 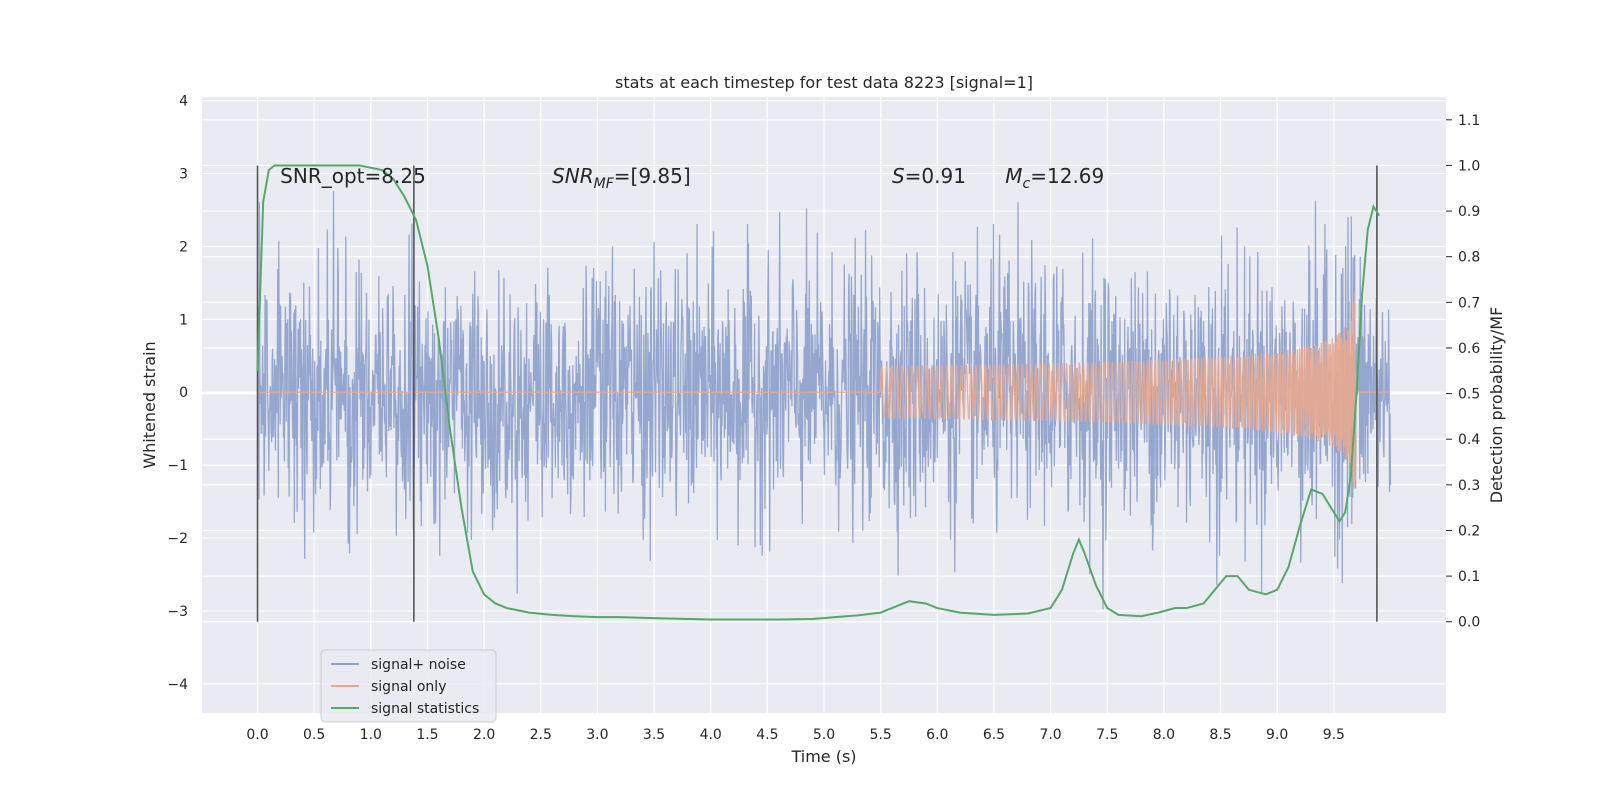 What do you see at coordinates (1469, 303) in the screenshot?
I see `y2-tick-label: 0.7` at bounding box center [1469, 303].